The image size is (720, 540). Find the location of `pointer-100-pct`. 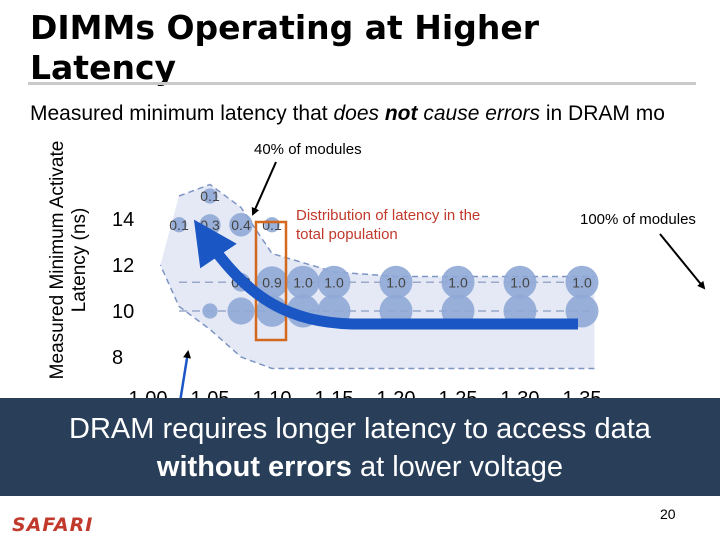

pointer-100-pct is located at coordinates (682, 261).